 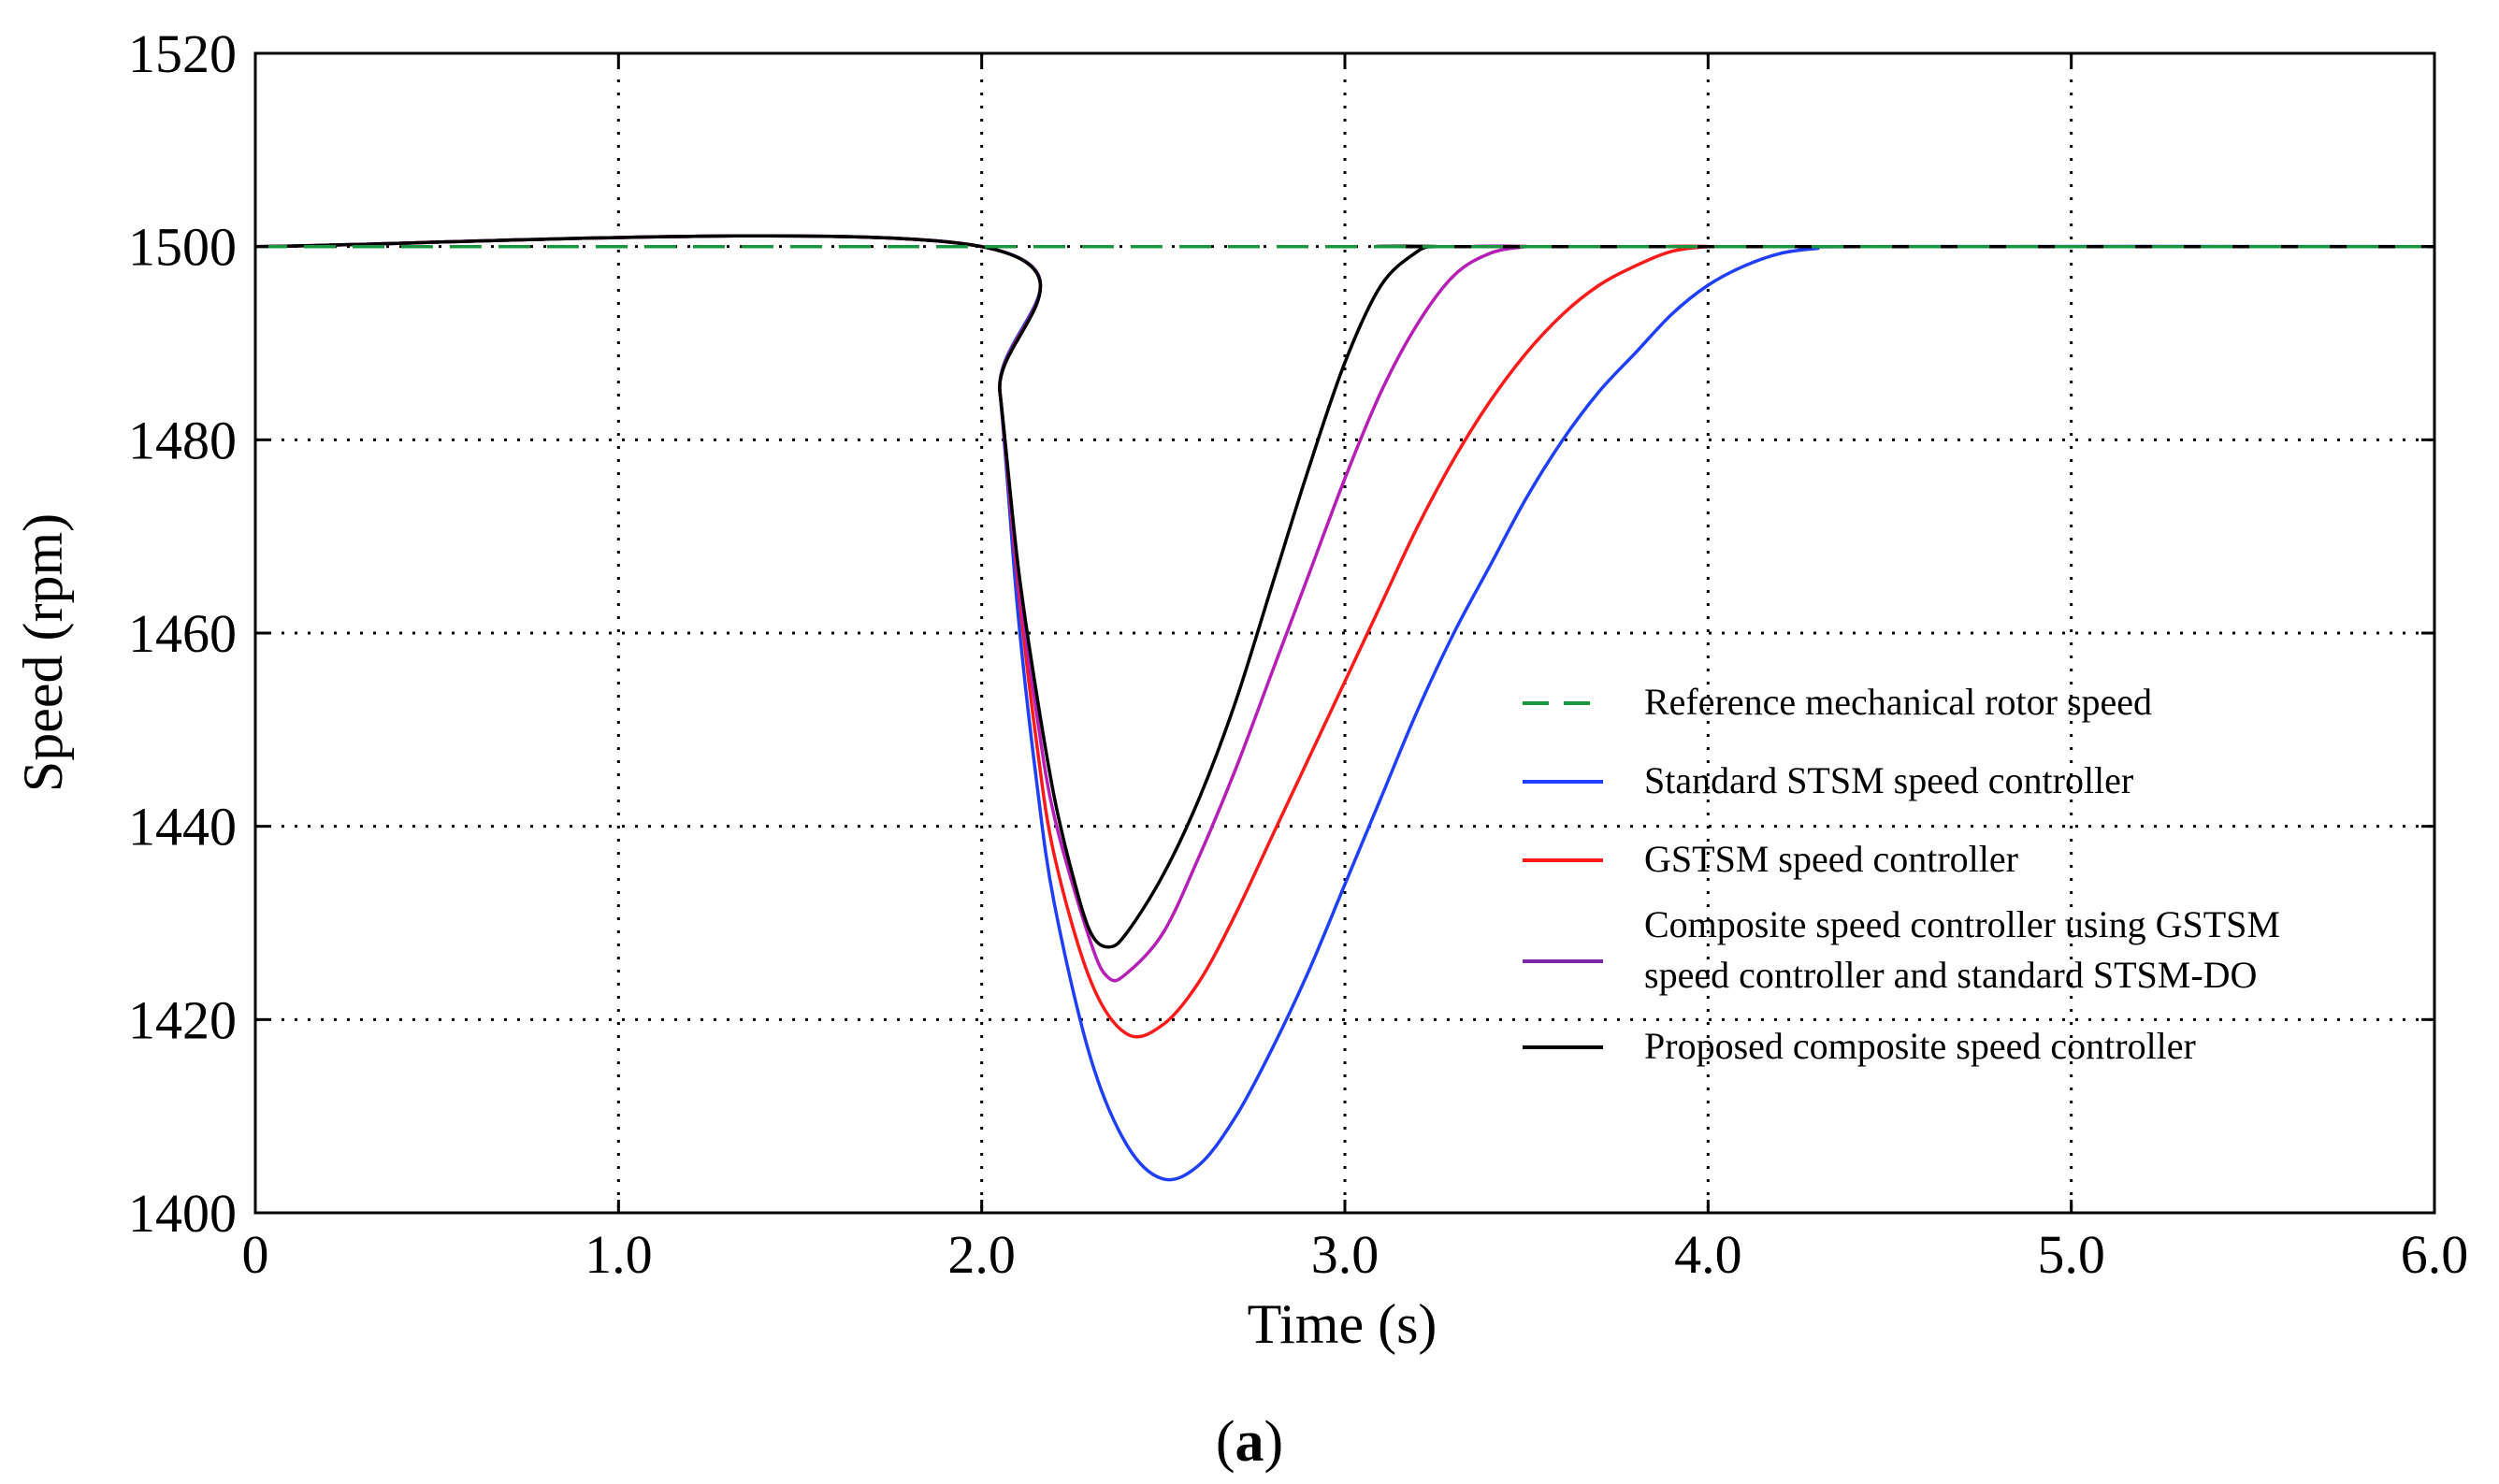 What do you see at coordinates (1708, 1254) in the screenshot?
I see `x-tick-label: 4.0` at bounding box center [1708, 1254].